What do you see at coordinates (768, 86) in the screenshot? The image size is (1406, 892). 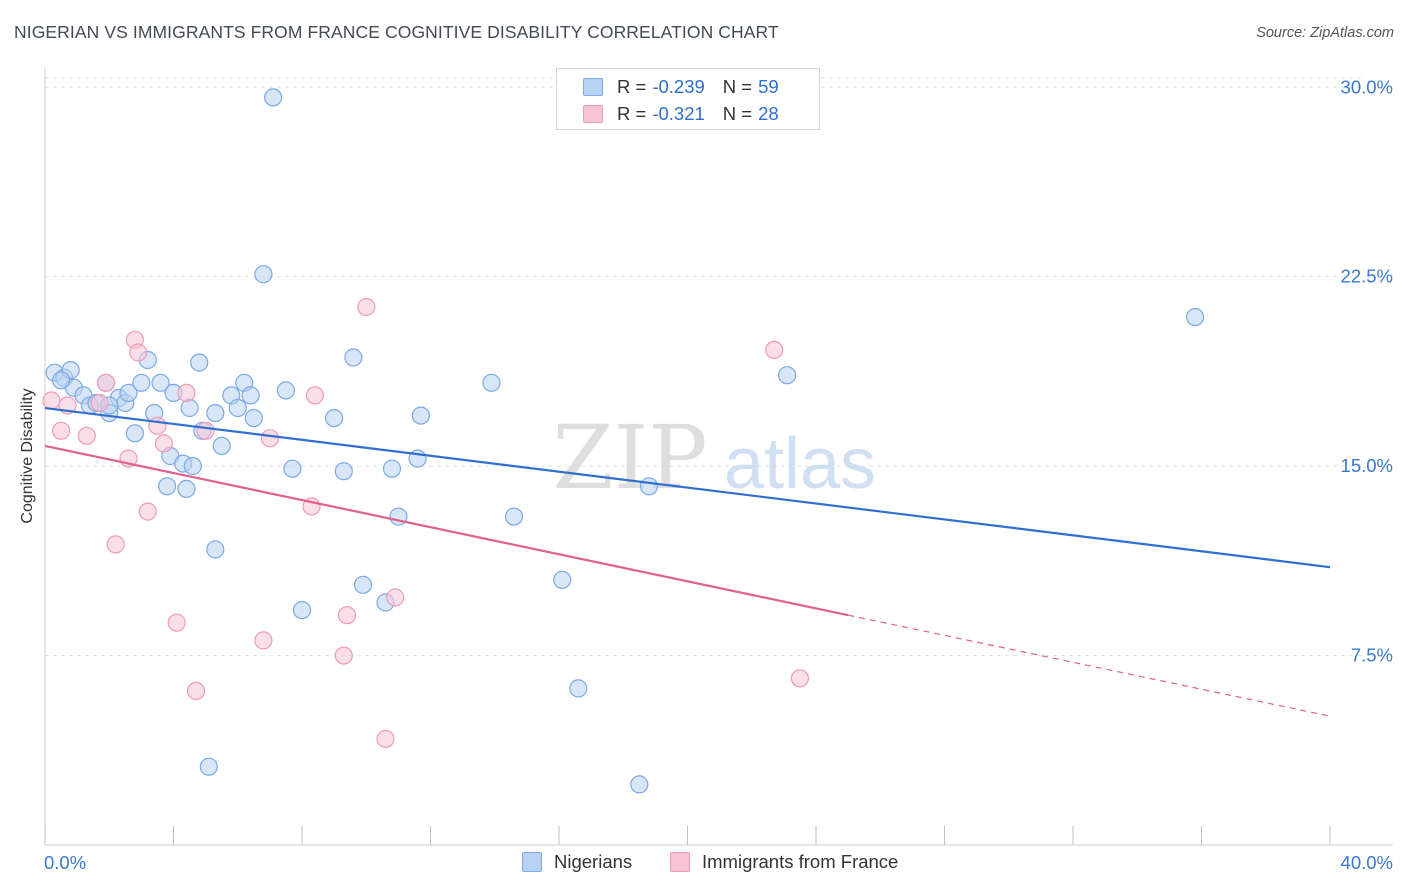 I see `n-value: 59` at bounding box center [768, 86].